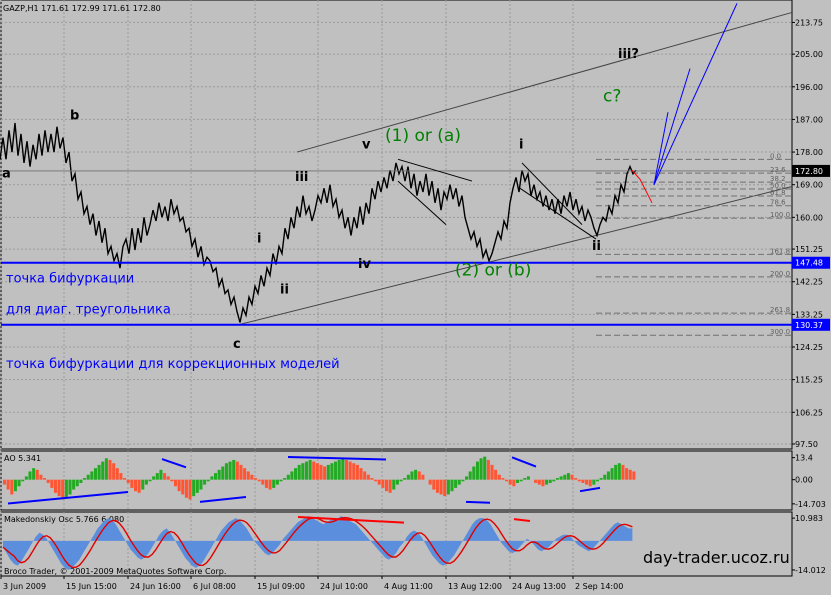 This screenshot has height=595, width=831. I want to click on current-price-tag, so click(811, 170).